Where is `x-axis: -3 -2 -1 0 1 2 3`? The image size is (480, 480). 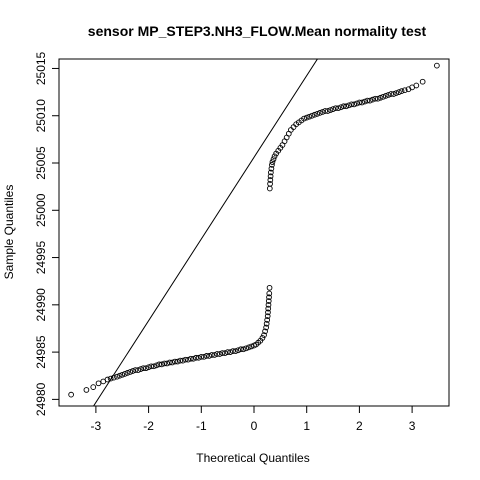
x-axis: -3 -2 -1 0 1 2 3 is located at coordinates (253, 419).